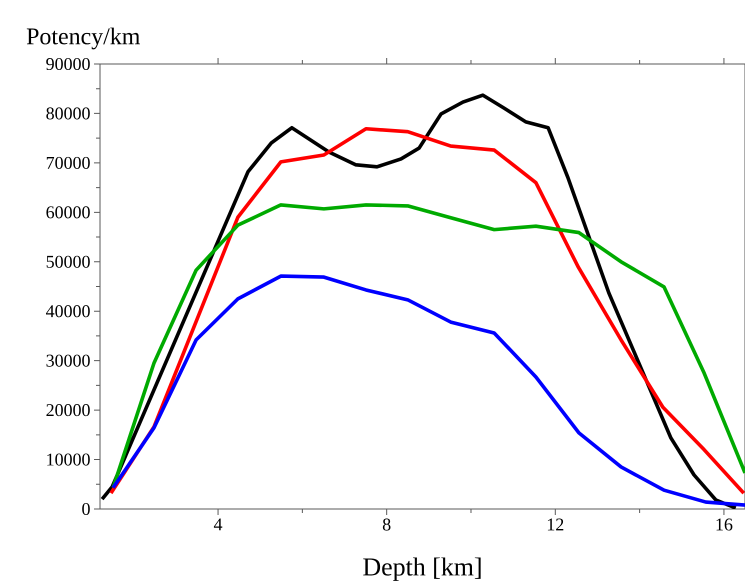 This screenshot has width=745, height=588. Describe the element at coordinates (422, 569) in the screenshot. I see `x-axis-title: Depth [km]` at that location.